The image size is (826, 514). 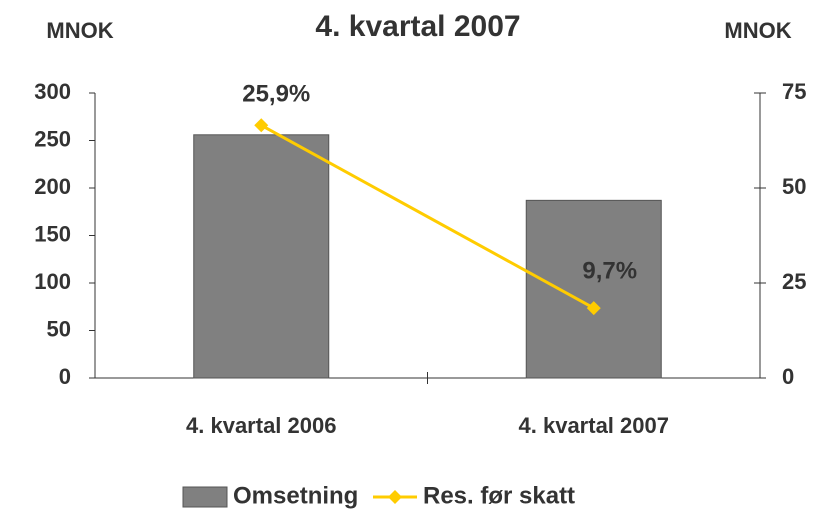 What do you see at coordinates (417, 26) in the screenshot?
I see `chart-title: 4. kvartal 2007` at bounding box center [417, 26].